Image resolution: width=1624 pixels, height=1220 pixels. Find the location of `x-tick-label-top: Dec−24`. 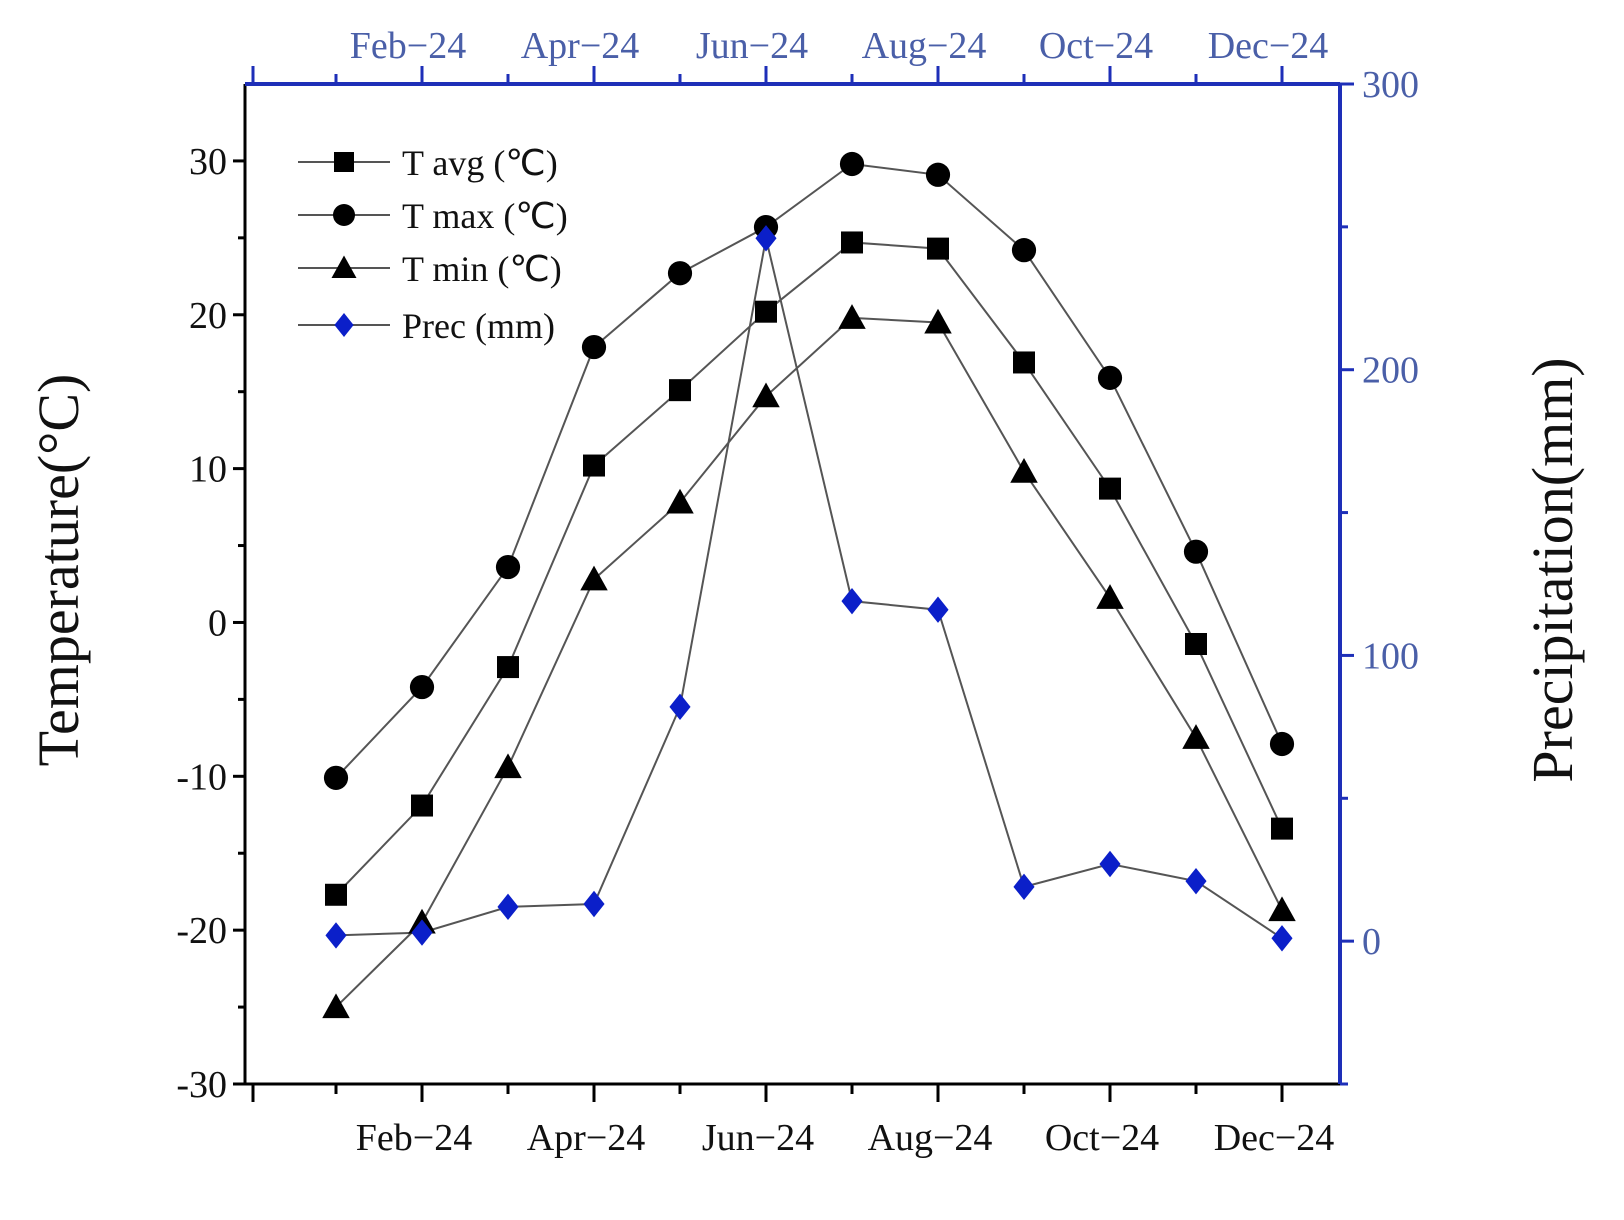

x-tick-label-top: Dec−24 is located at coordinates (1268, 46).